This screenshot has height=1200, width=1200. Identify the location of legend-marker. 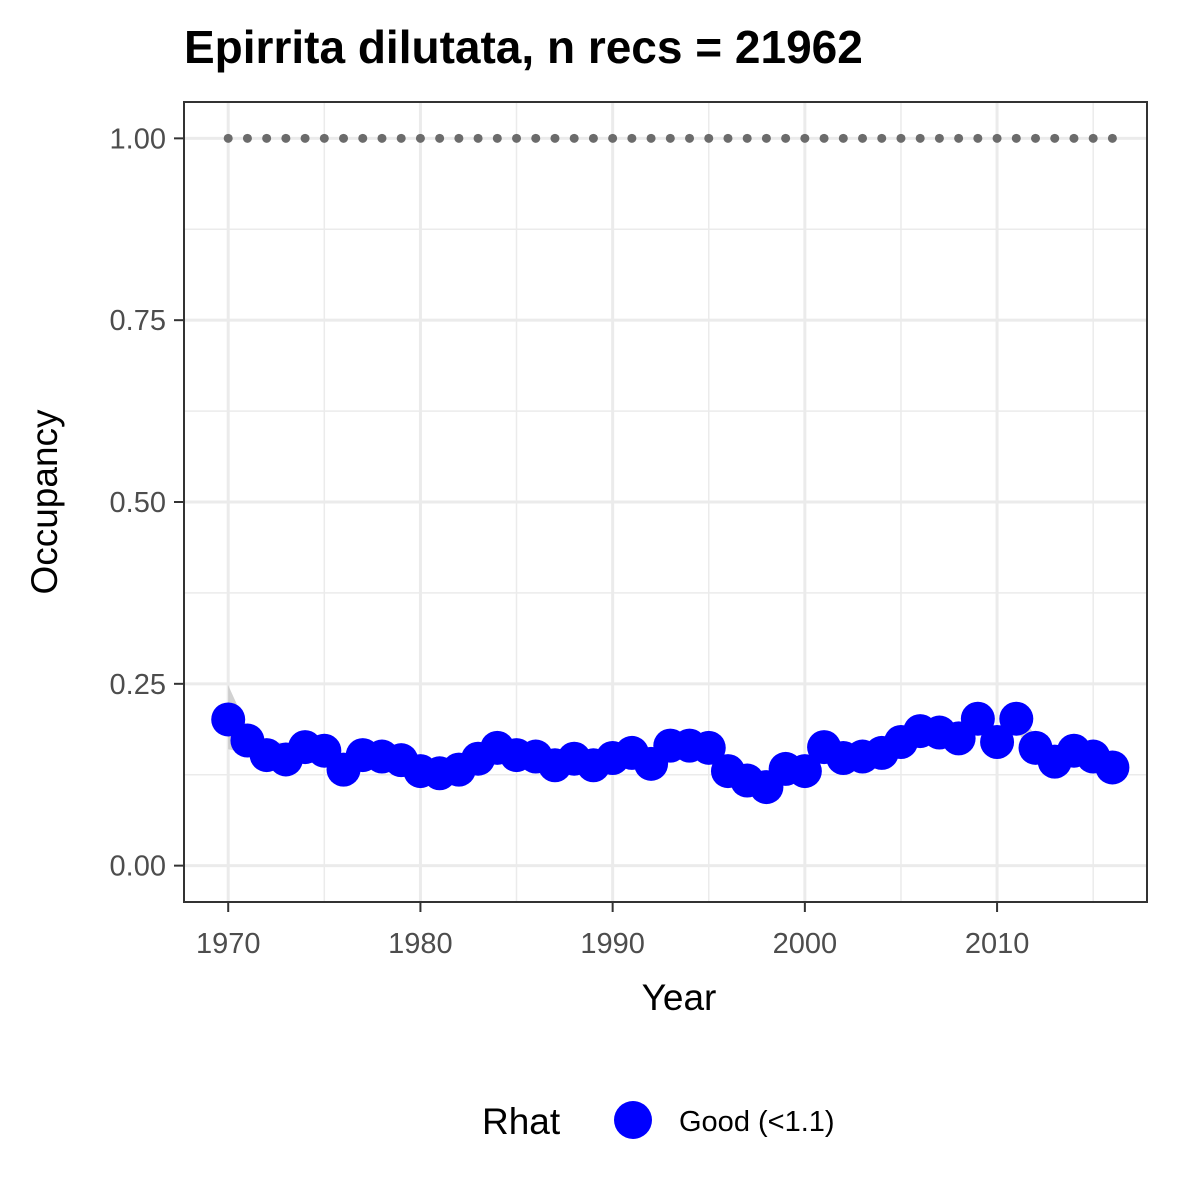
(633, 1120).